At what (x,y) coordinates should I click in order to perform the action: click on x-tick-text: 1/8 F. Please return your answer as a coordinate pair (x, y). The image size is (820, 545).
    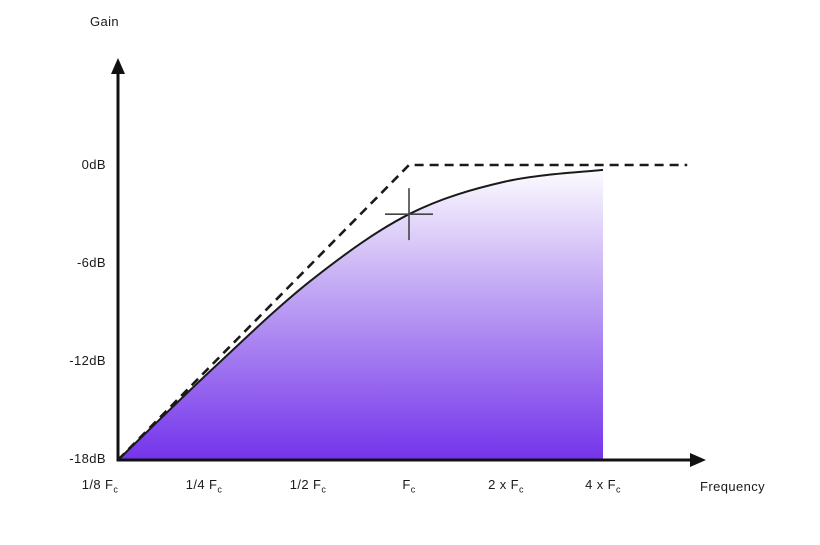
    Looking at the image, I should click on (97, 484).